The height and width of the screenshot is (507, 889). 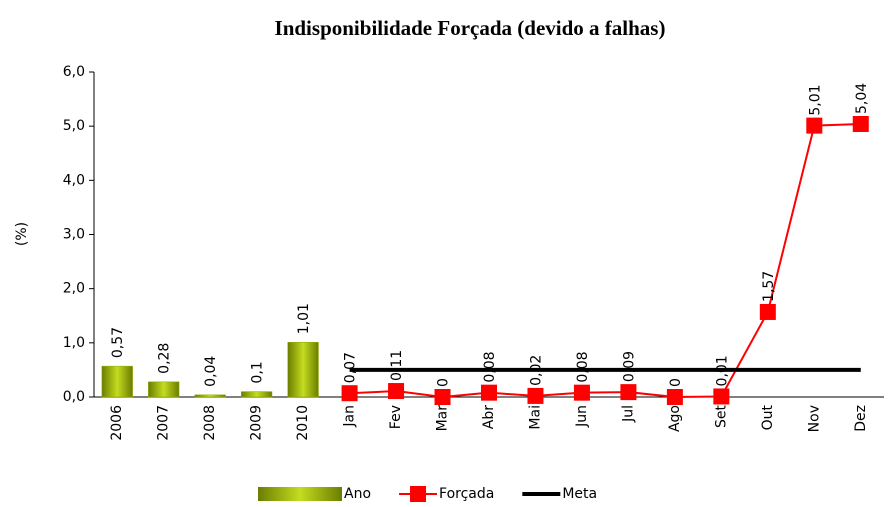 What do you see at coordinates (629, 366) in the screenshot?
I see `data-label: 0,09` at bounding box center [629, 366].